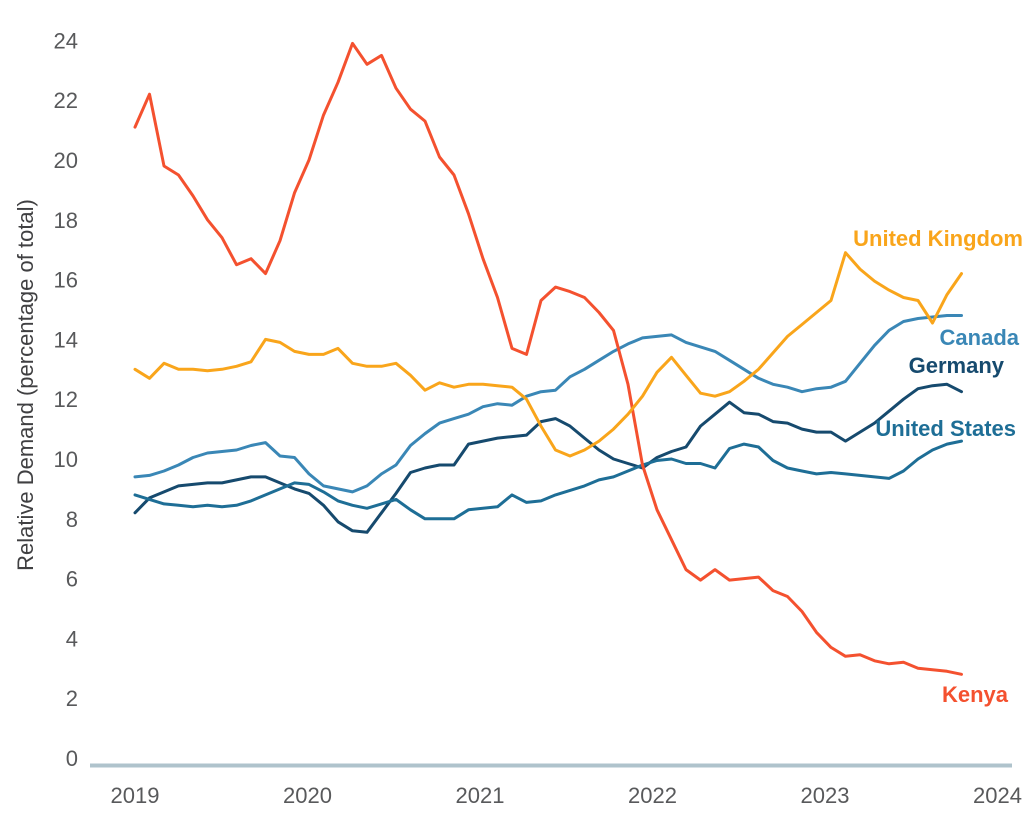 The height and width of the screenshot is (814, 1024). I want to click on y-tick-label: 24, so click(66, 40).